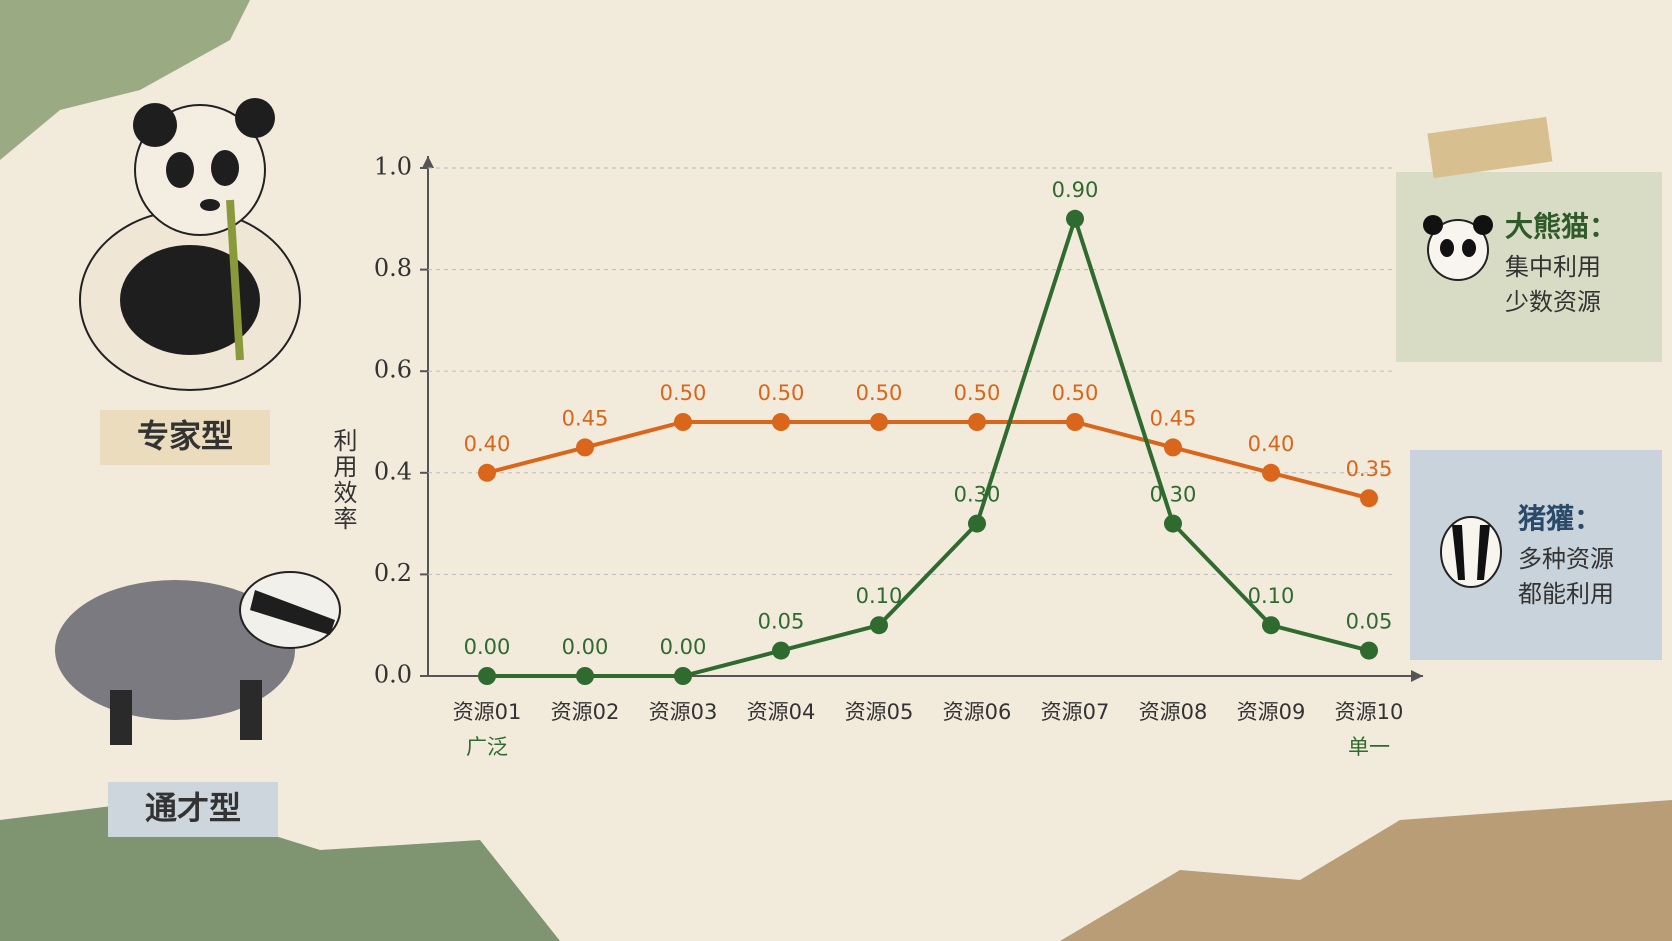 The image size is (1672, 941). What do you see at coordinates (1075, 190) in the screenshot?
I see `data-label: 0.90` at bounding box center [1075, 190].